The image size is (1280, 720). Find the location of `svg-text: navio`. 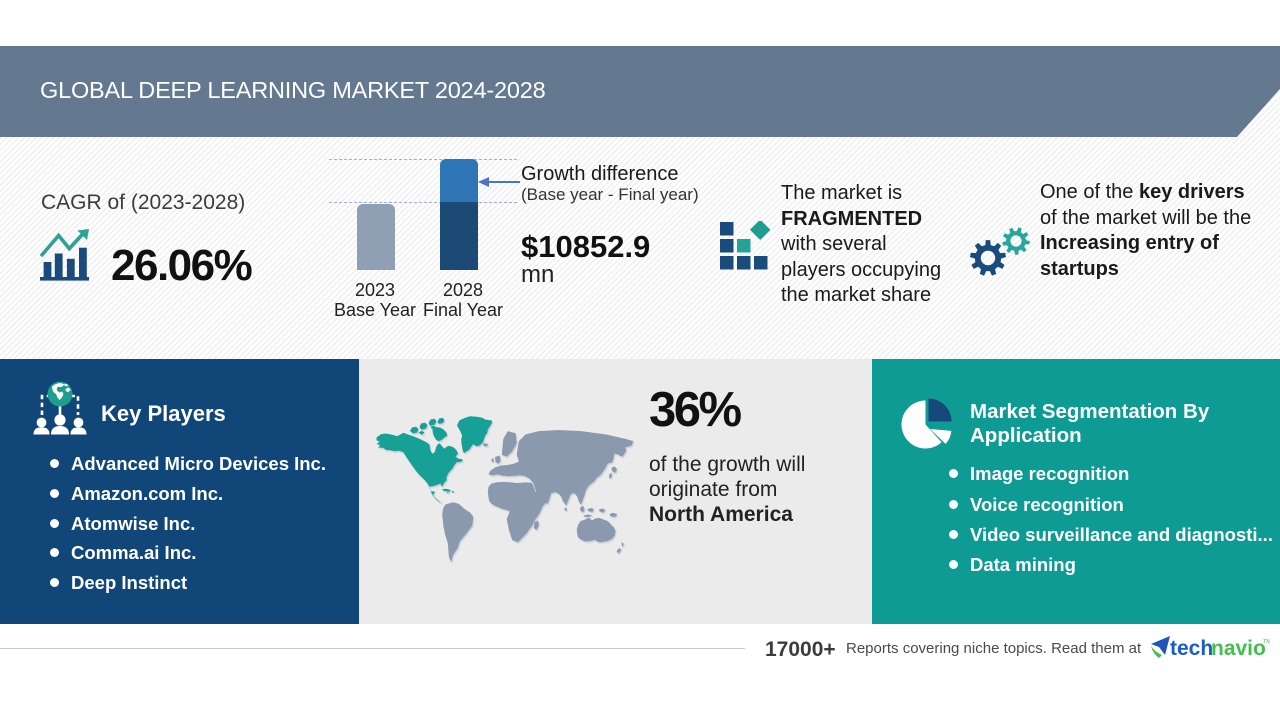

svg-text: navio is located at coordinates (1238, 648).